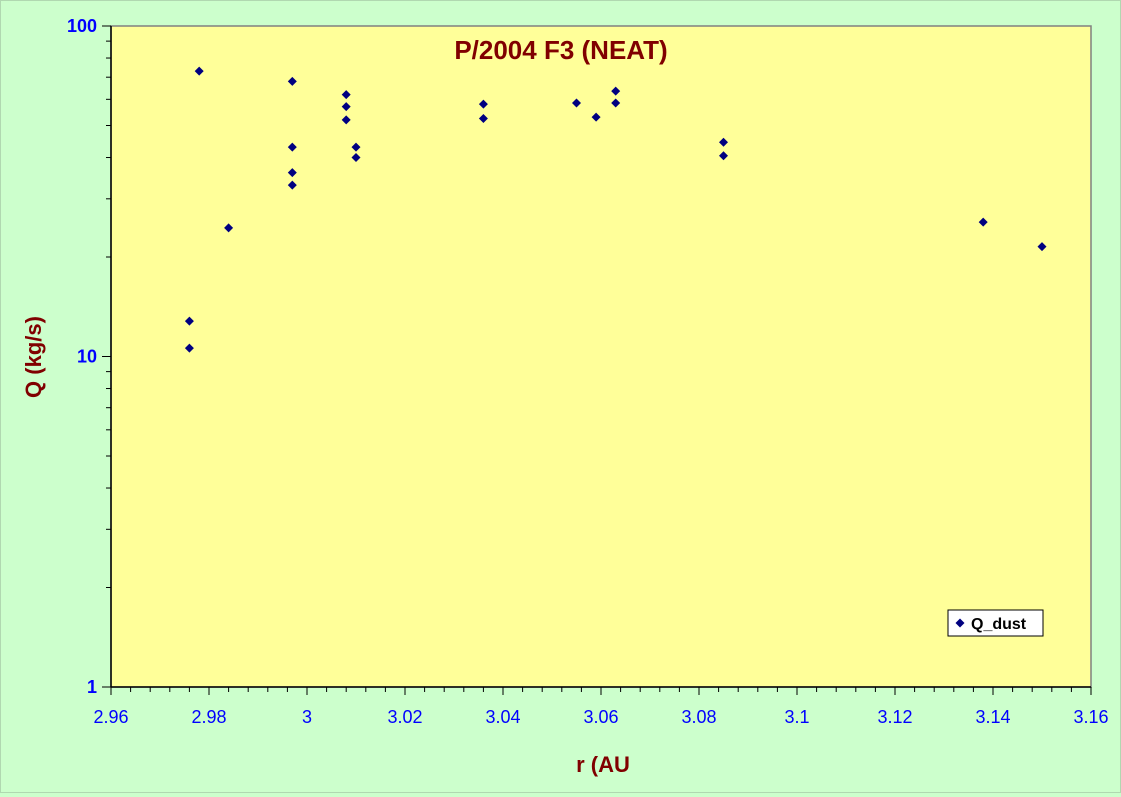  I want to click on legend-marker-diamond, so click(960, 623).